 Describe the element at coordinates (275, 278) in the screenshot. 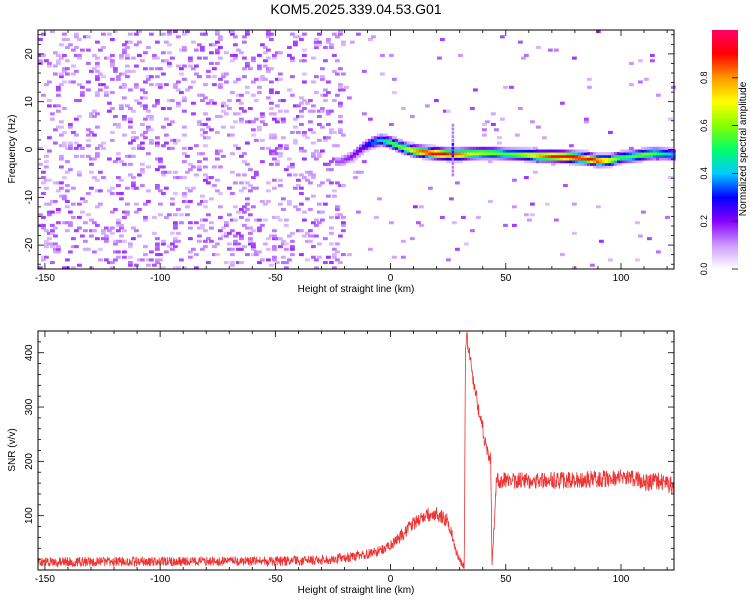

I see `x-tick-label: -50` at that location.